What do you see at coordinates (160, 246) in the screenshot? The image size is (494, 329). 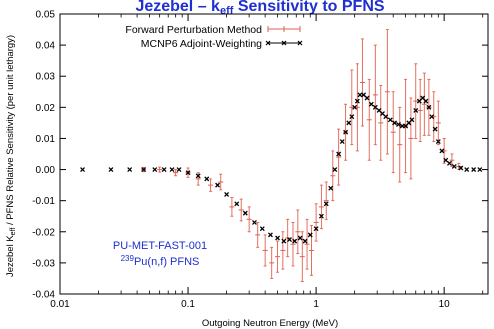 I see `annotation-benchmark: PU-MET-FAST-001` at bounding box center [160, 246].